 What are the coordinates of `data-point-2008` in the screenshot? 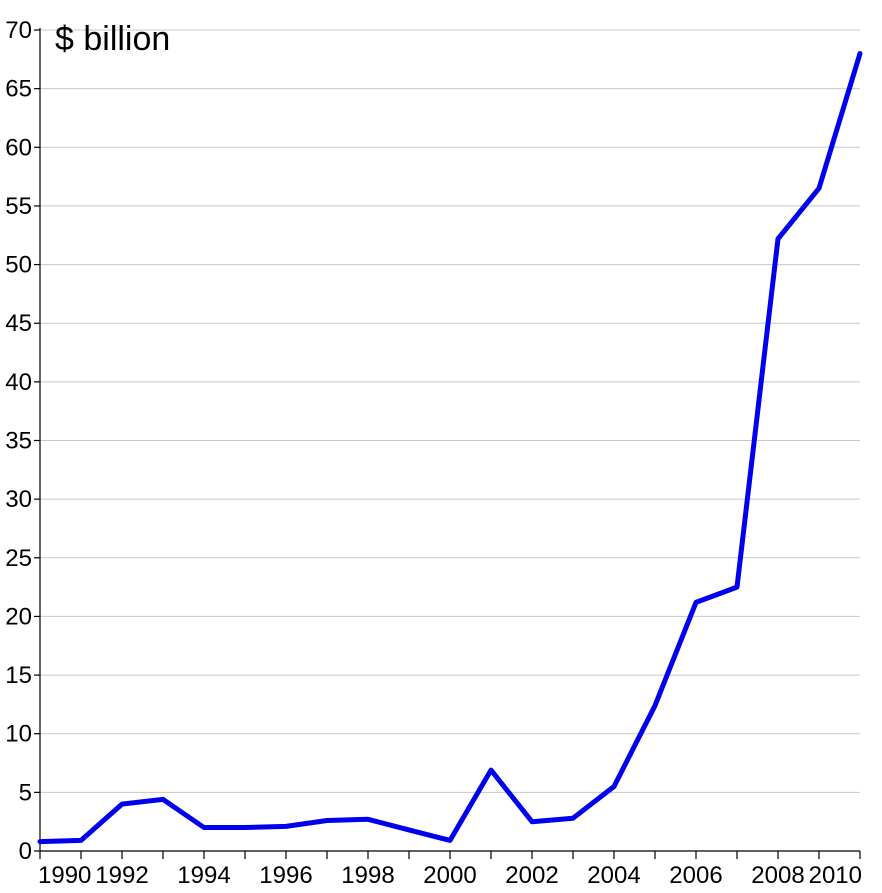 It's located at (778, 238).